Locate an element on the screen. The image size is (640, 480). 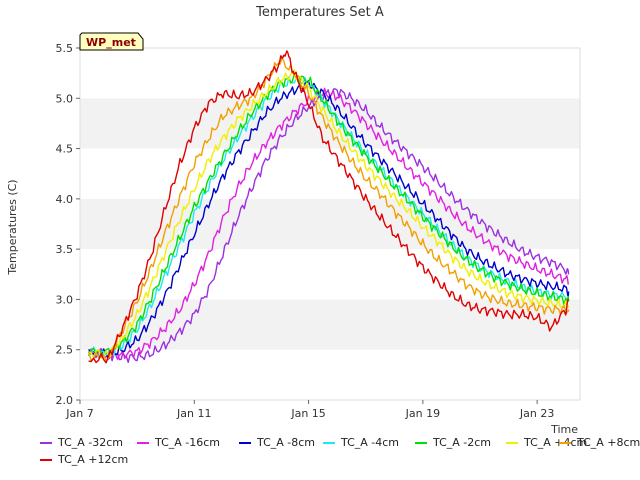
x-tick-label: Jan 19 is located at coordinates (422, 413).